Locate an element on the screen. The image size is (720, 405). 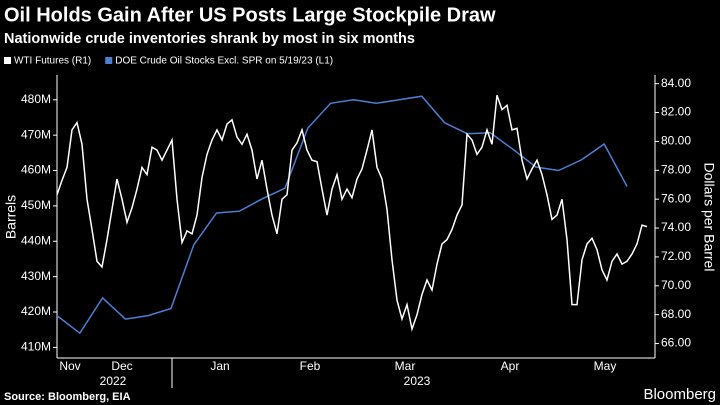
y-tick-label: 480M is located at coordinates (36, 99).